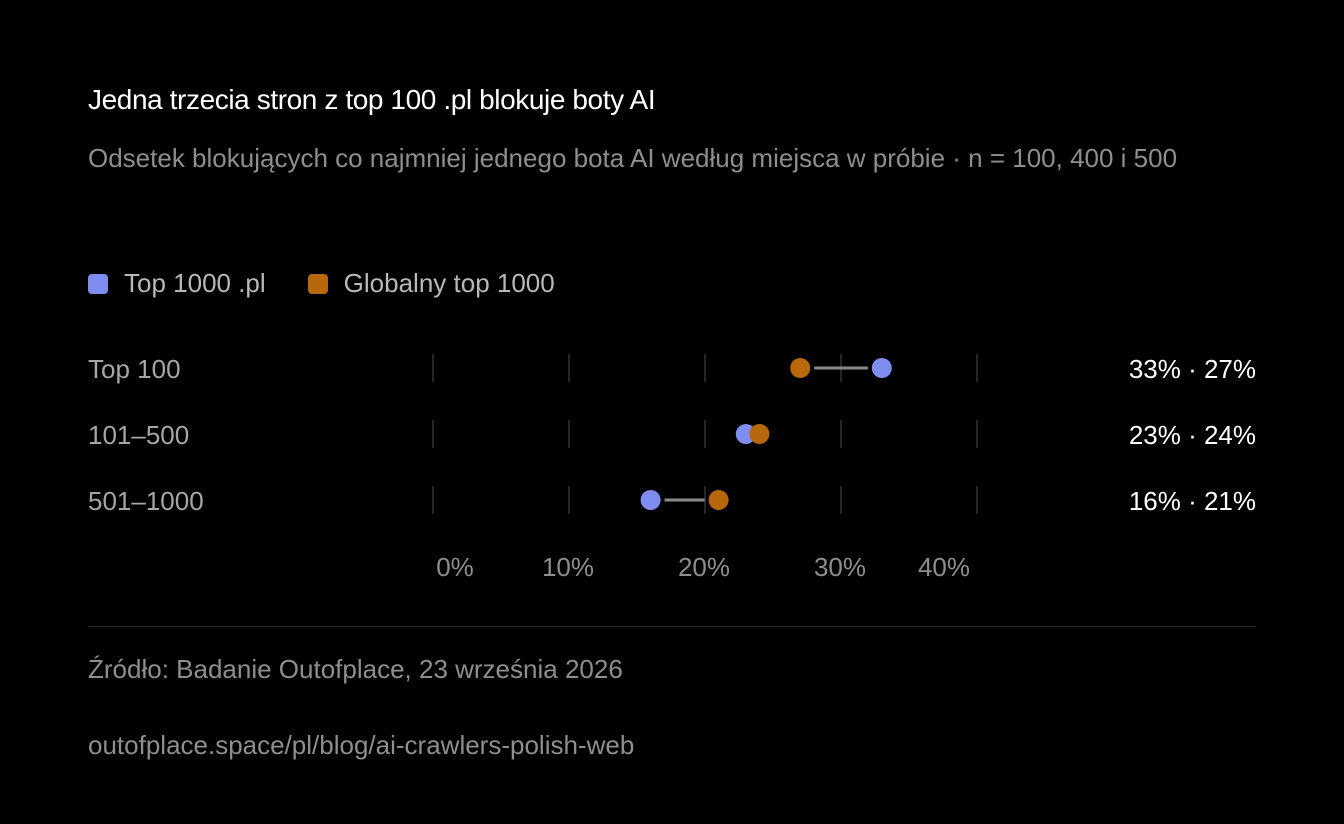  I want to click on legend-swatch-global, so click(317, 283).